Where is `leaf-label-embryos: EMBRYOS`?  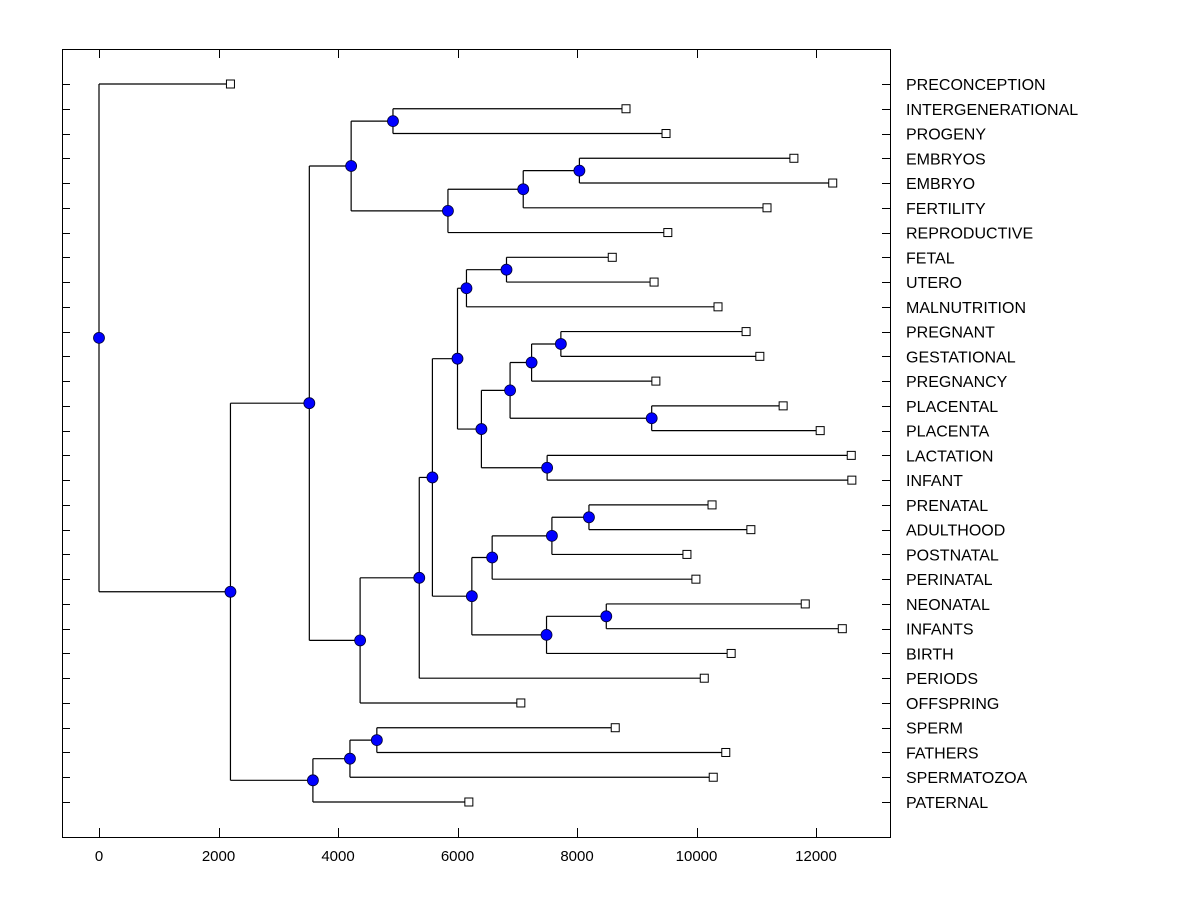 leaf-label-embryos: EMBRYOS is located at coordinates (946, 159).